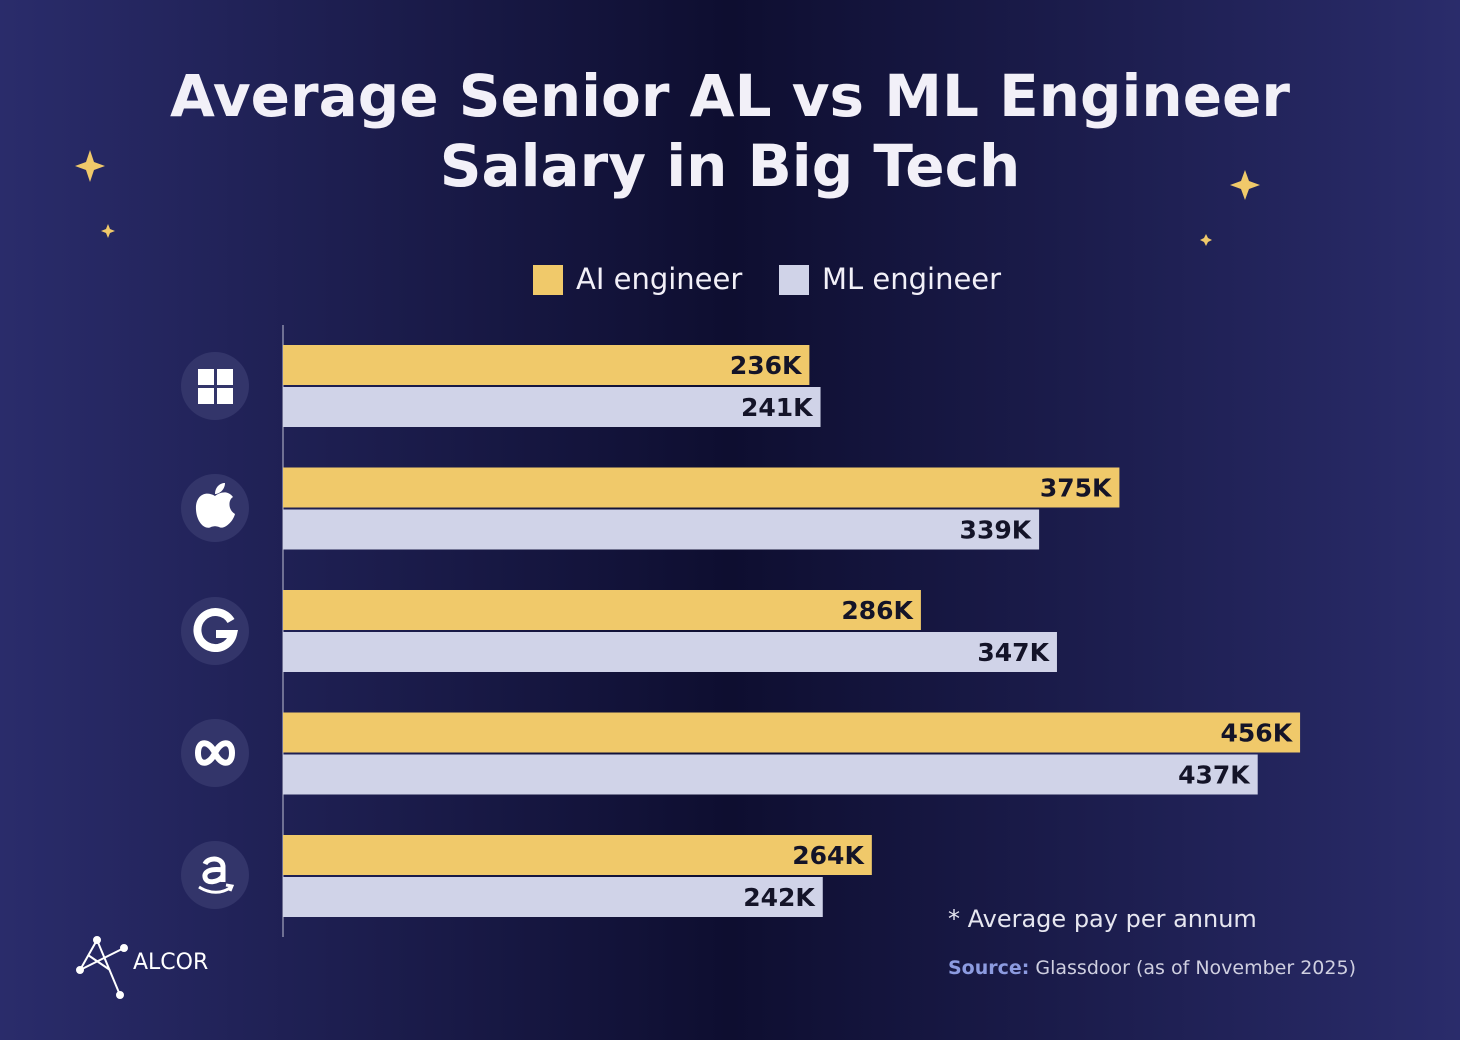 The width and height of the screenshot is (1460, 1040). Describe the element at coordinates (777, 407) in the screenshot. I see `value-label: 241K` at that location.